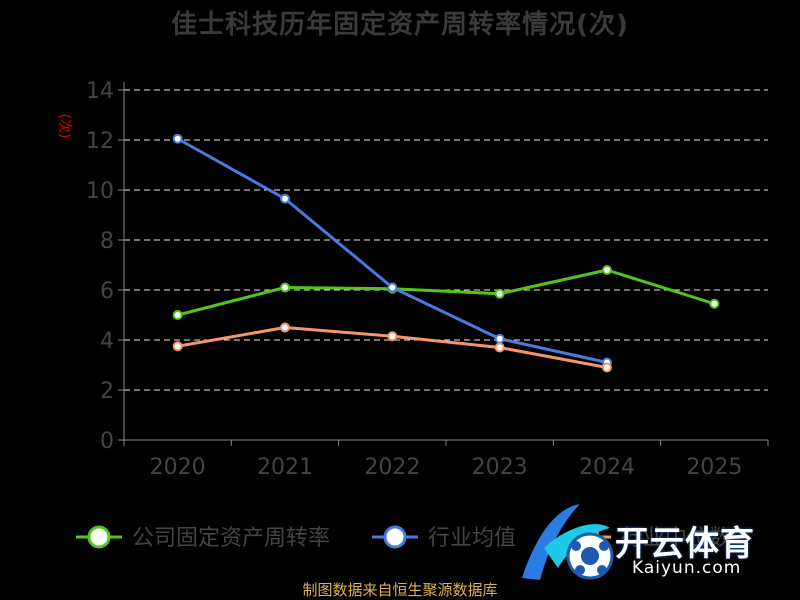 The width and height of the screenshot is (800, 600). I want to click on watermark-logo: 开云体育 Kaiyun.com, so click(655, 544).